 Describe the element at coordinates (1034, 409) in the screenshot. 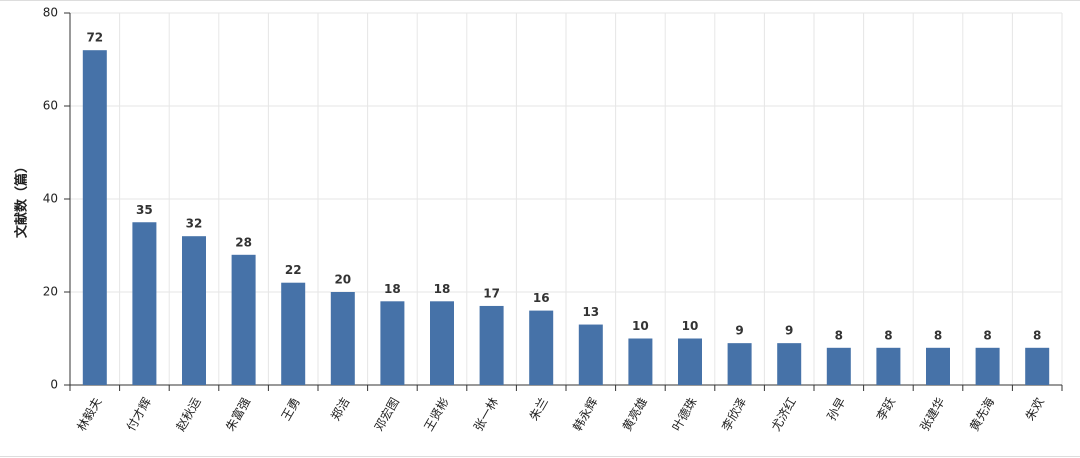

I see `x-tick-label: 朱欢` at that location.